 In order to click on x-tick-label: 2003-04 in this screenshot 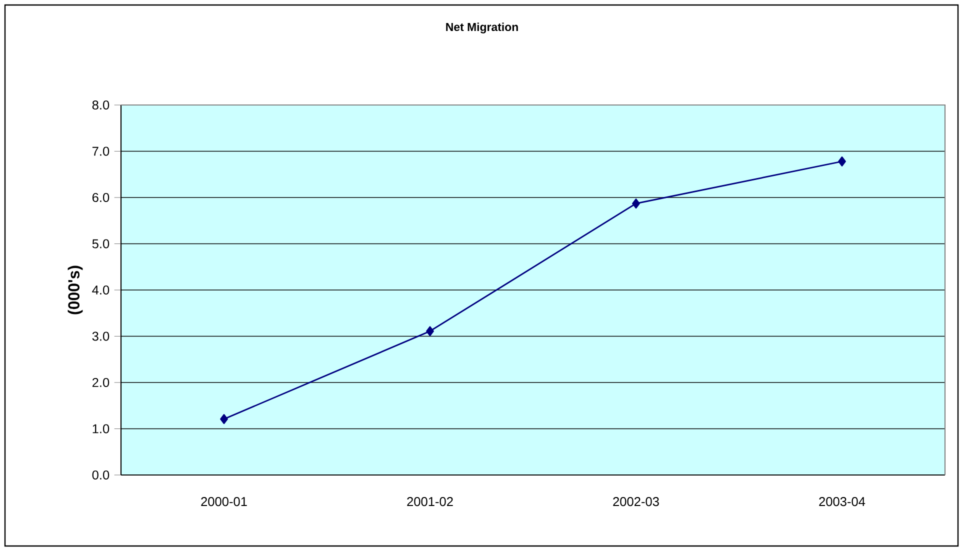, I will do `click(842, 501)`.